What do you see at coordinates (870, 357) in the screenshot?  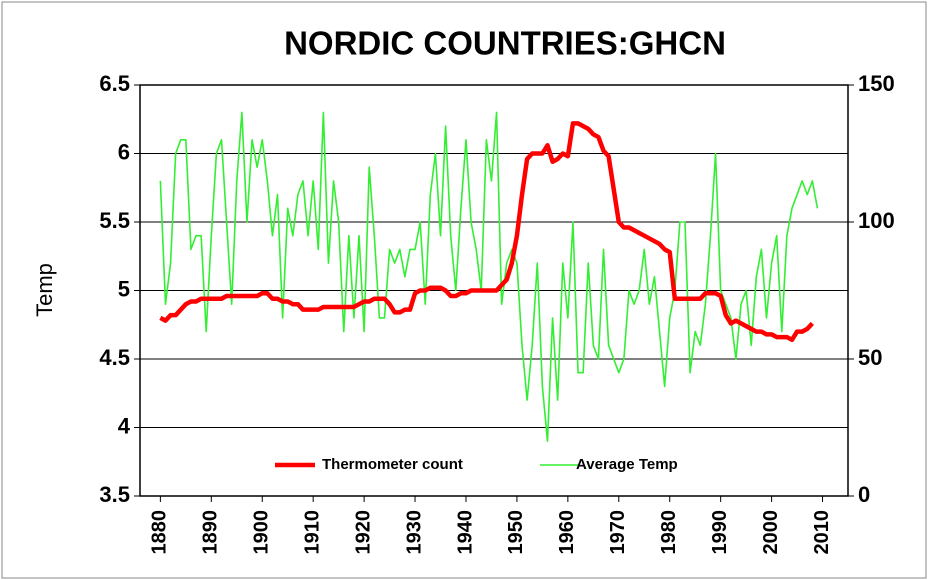 I see `y2-tick-label: 50` at bounding box center [870, 357].